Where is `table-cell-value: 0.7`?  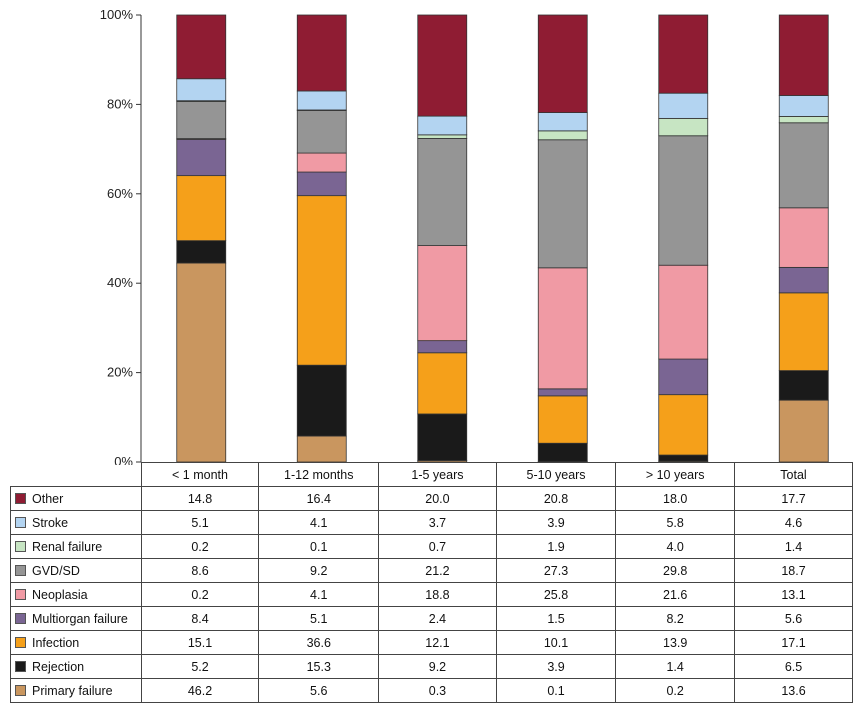
table-cell-value: 0.7 is located at coordinates (438, 547).